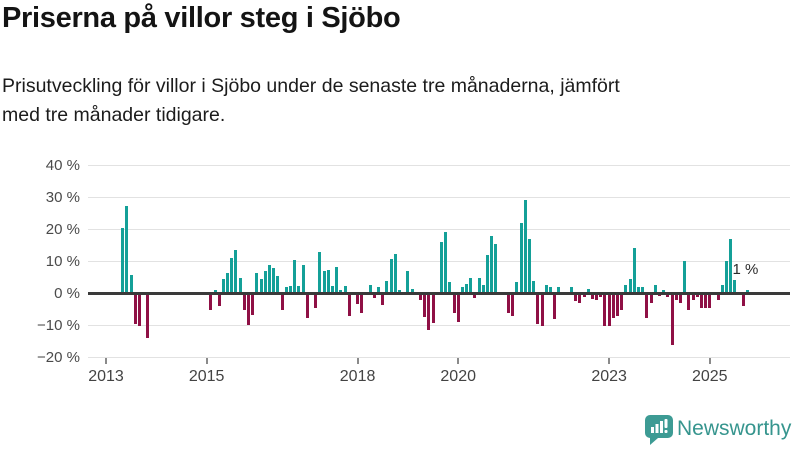  What do you see at coordinates (709, 376) in the screenshot?
I see `x-axis-tick-label: 2025` at bounding box center [709, 376].